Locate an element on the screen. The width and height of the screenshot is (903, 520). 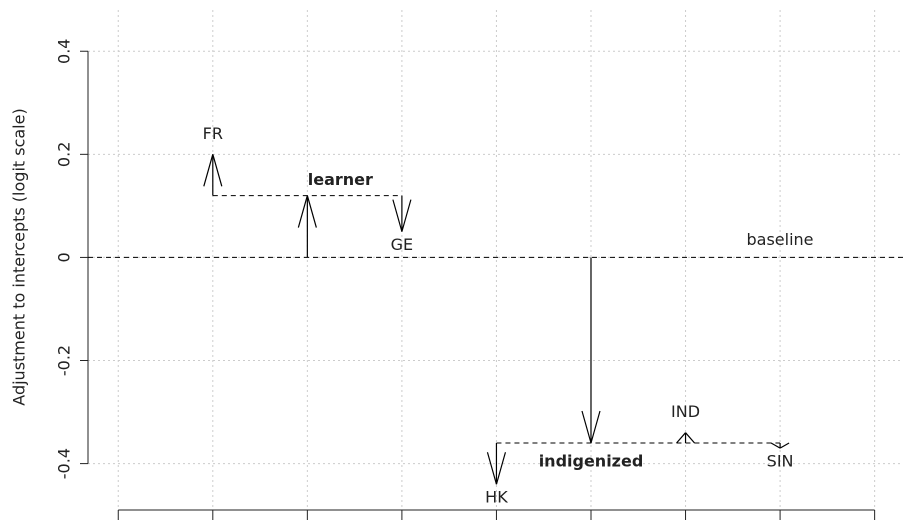
variety-label: IND is located at coordinates (685, 411).